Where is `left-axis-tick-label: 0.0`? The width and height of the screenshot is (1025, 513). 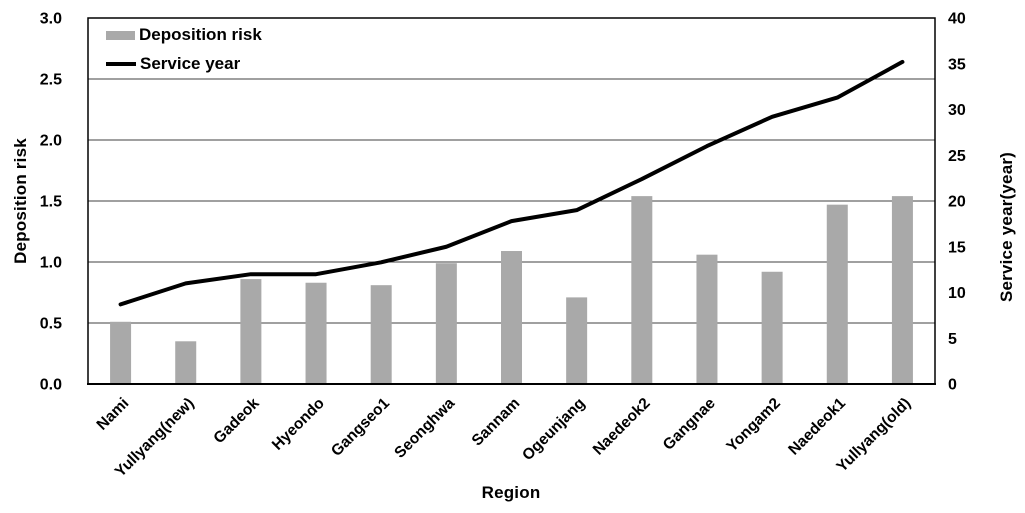 left-axis-tick-label: 0.0 is located at coordinates (51, 385).